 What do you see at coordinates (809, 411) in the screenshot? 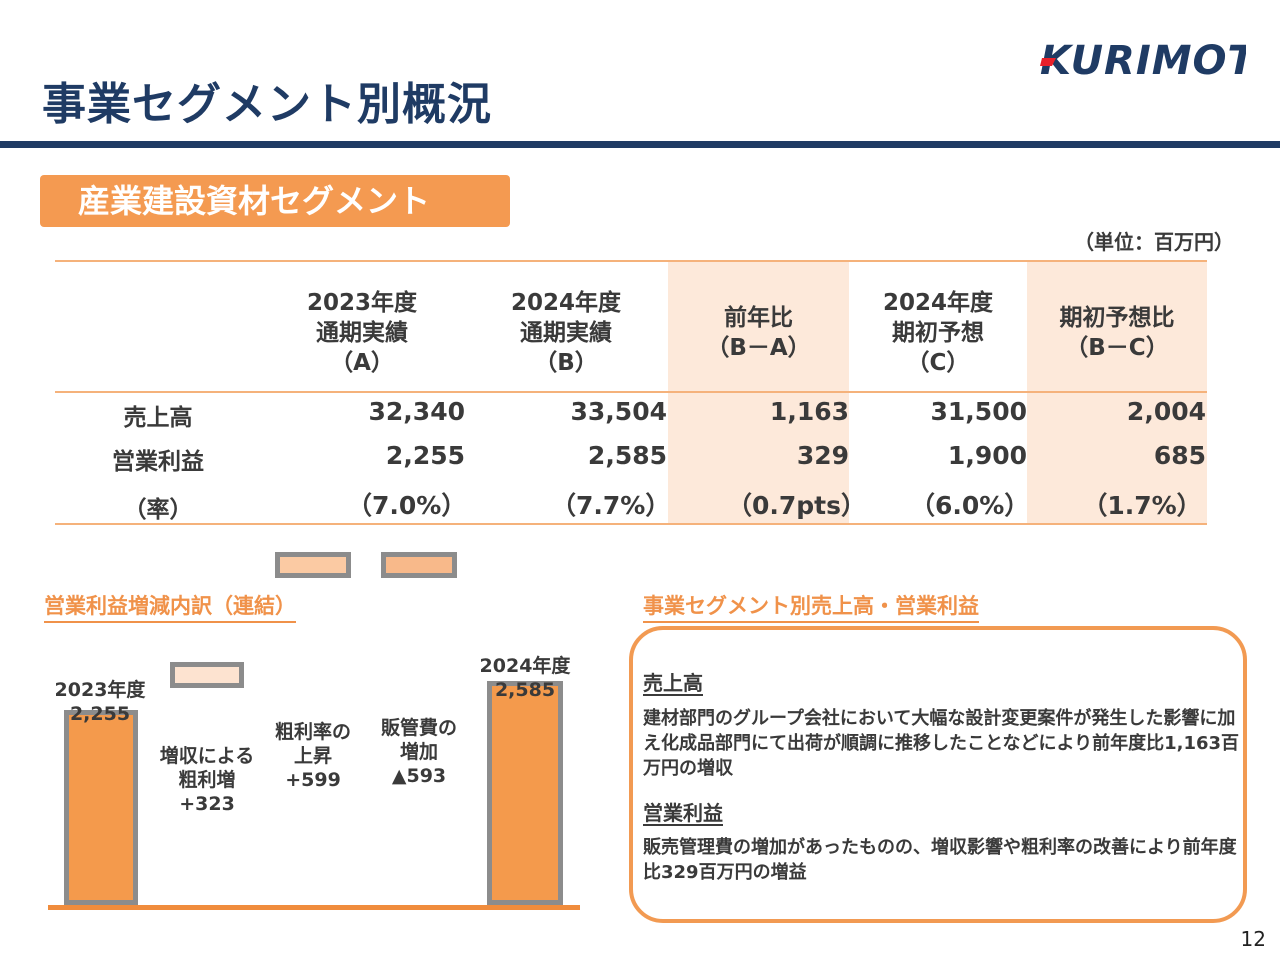
I see `table-cell: 1,163` at bounding box center [809, 411].